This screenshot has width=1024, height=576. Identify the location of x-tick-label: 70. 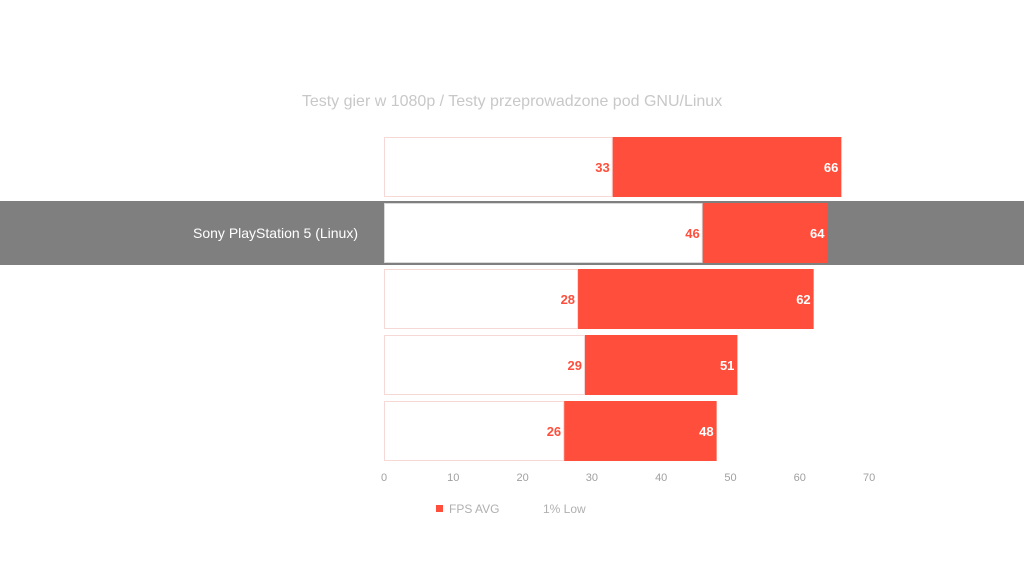
(869, 478).